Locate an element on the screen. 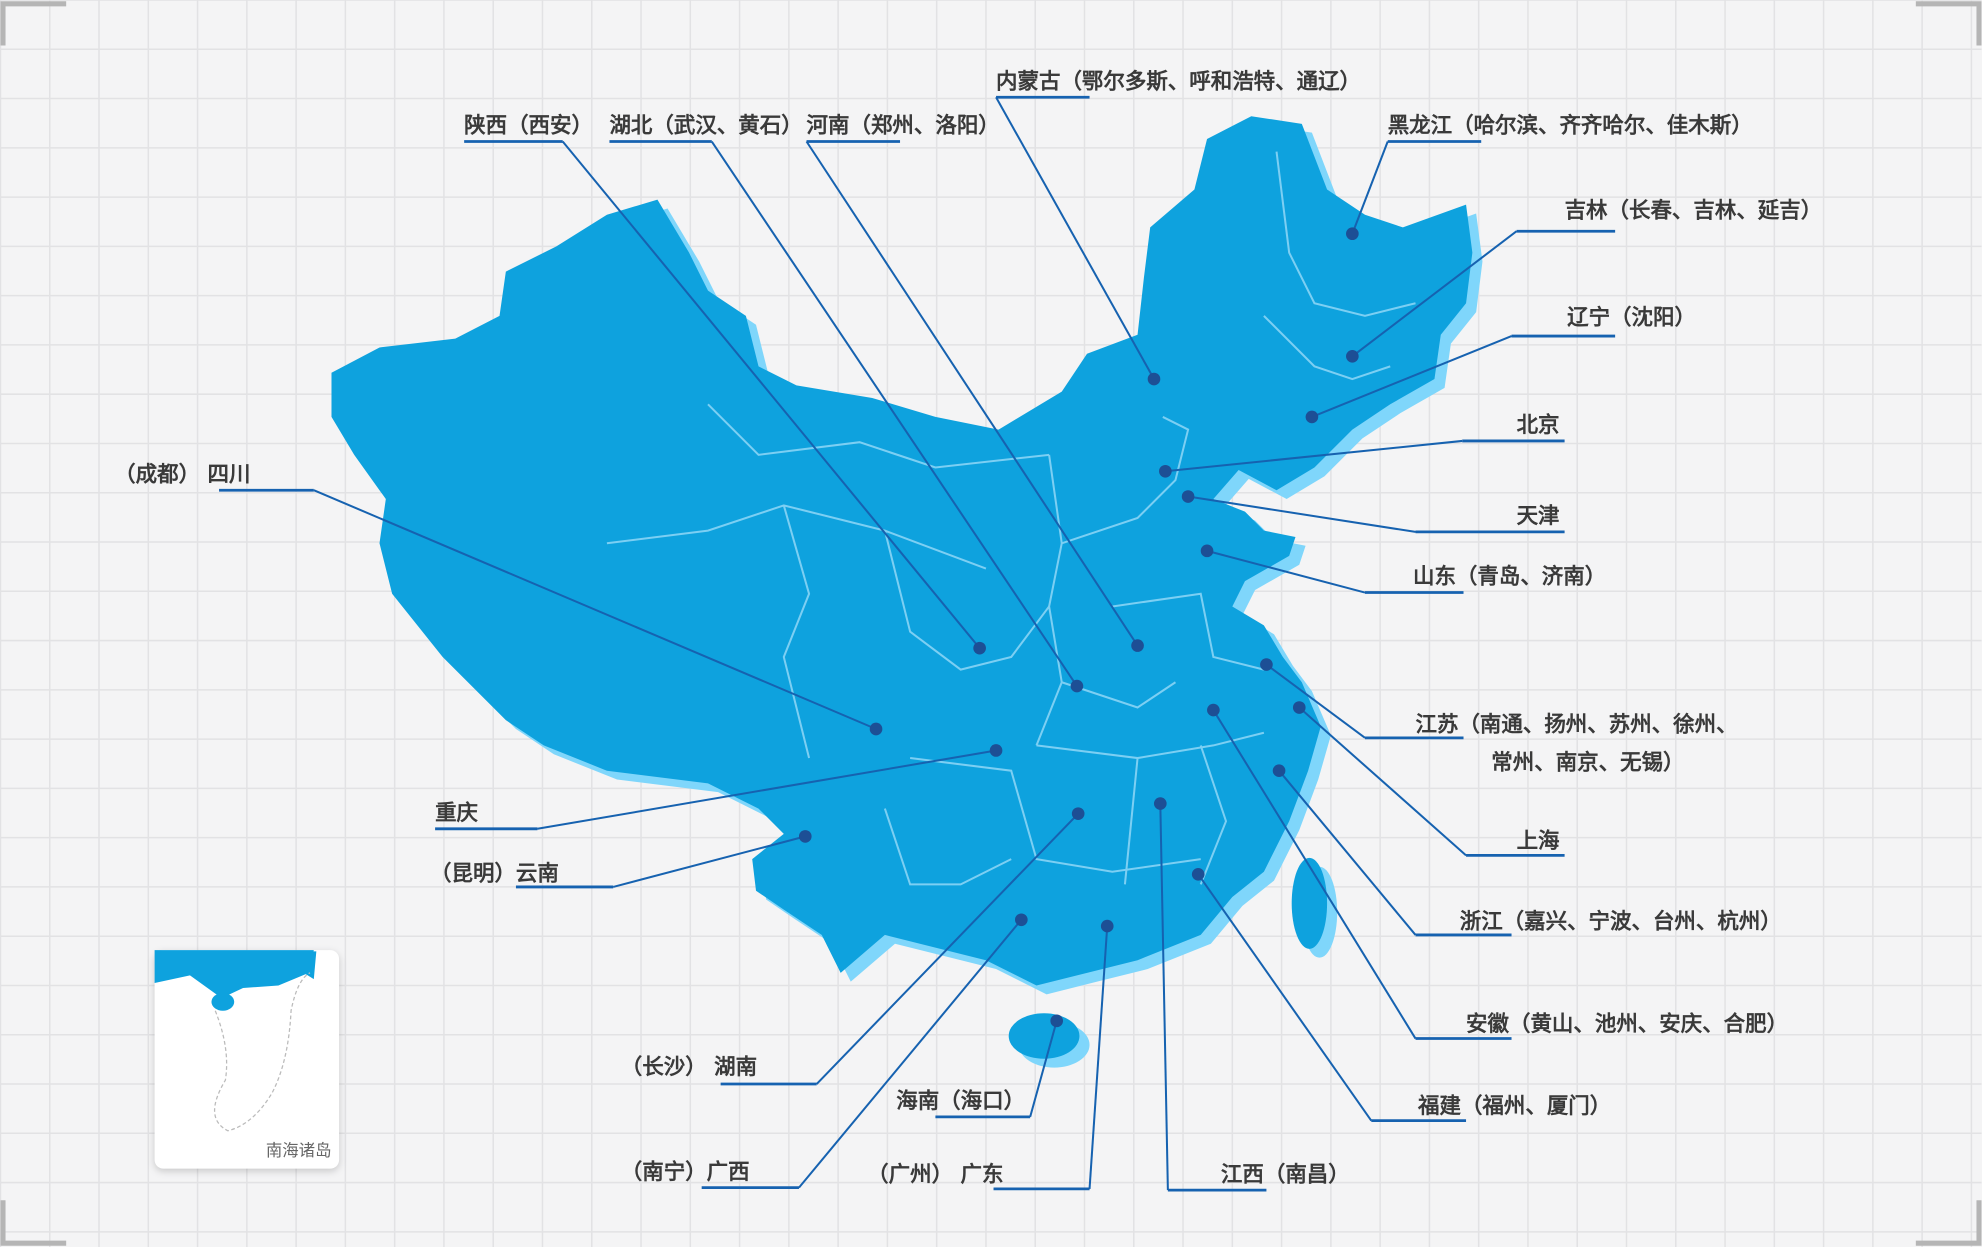  province-label: 重庆 is located at coordinates (456, 813).